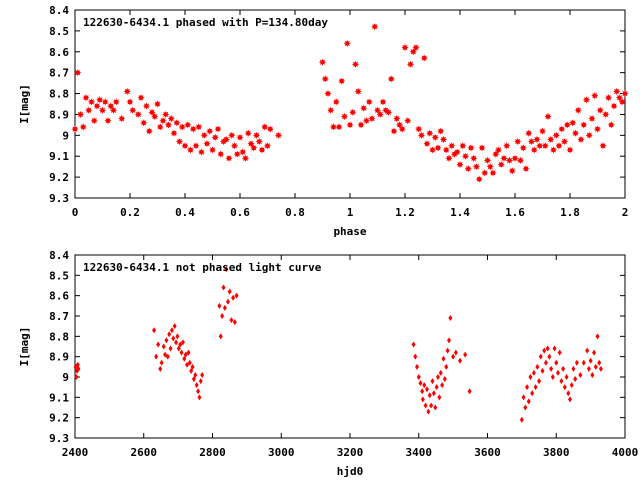 This screenshot has height=480, width=640. What do you see at coordinates (405, 212) in the screenshot?
I see `x-tick-label: 1.2` at bounding box center [405, 212].